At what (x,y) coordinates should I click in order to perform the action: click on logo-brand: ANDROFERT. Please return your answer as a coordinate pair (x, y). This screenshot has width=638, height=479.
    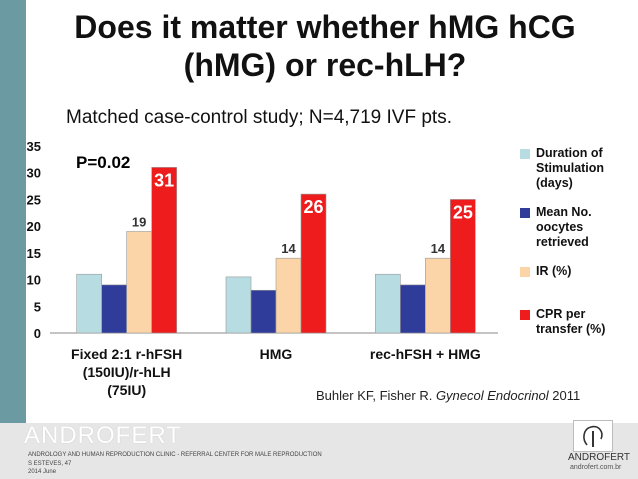
    Looking at the image, I should click on (599, 457).